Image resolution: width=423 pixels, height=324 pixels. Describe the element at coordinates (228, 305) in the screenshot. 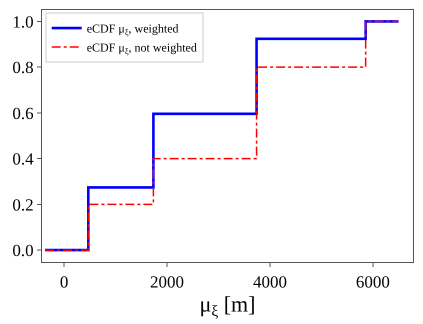

I see `x-axis-title: μ$_{ξ}$ [m]` at that location.